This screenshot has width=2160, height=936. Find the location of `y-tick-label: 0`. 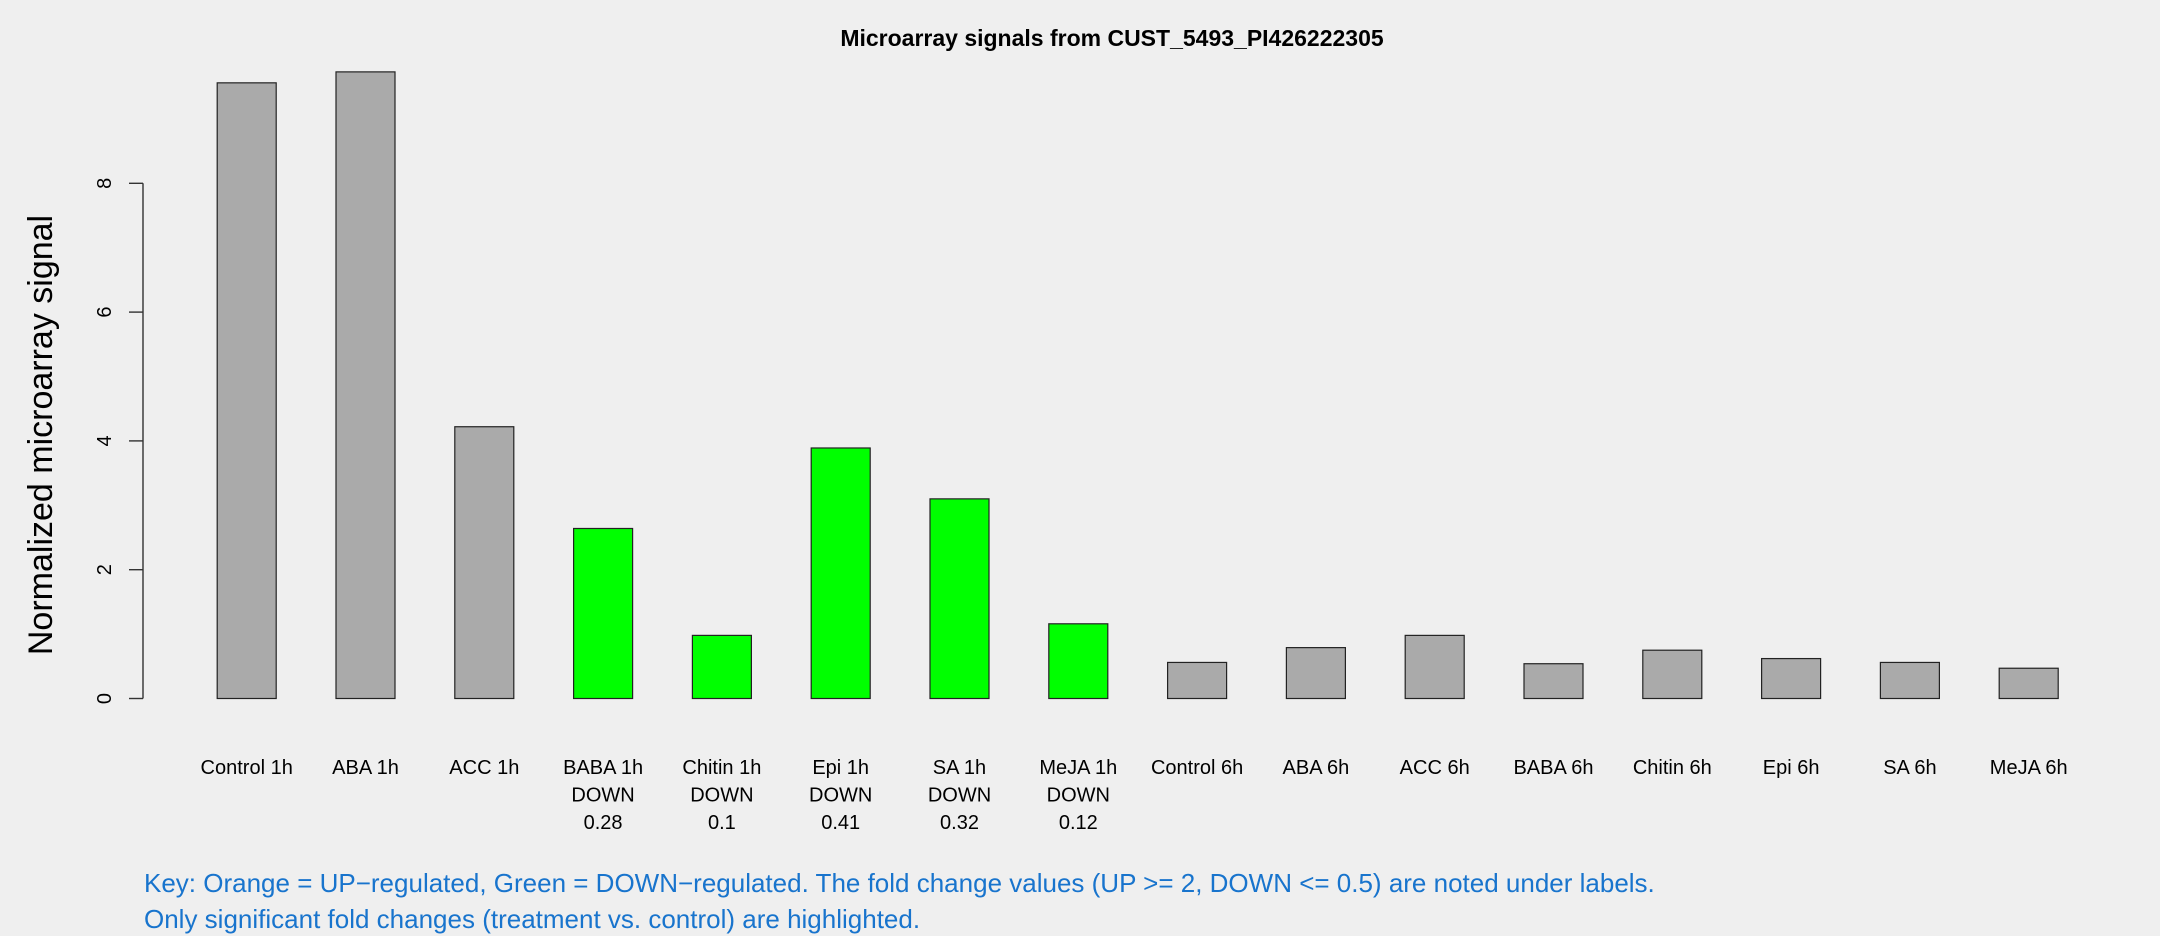

y-tick-label: 0 is located at coordinates (105, 698).